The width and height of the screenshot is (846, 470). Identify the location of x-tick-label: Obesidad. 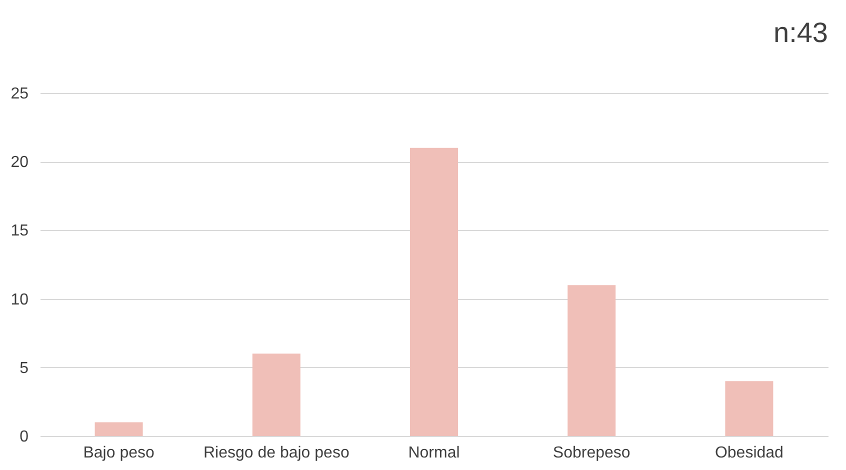
(749, 453).